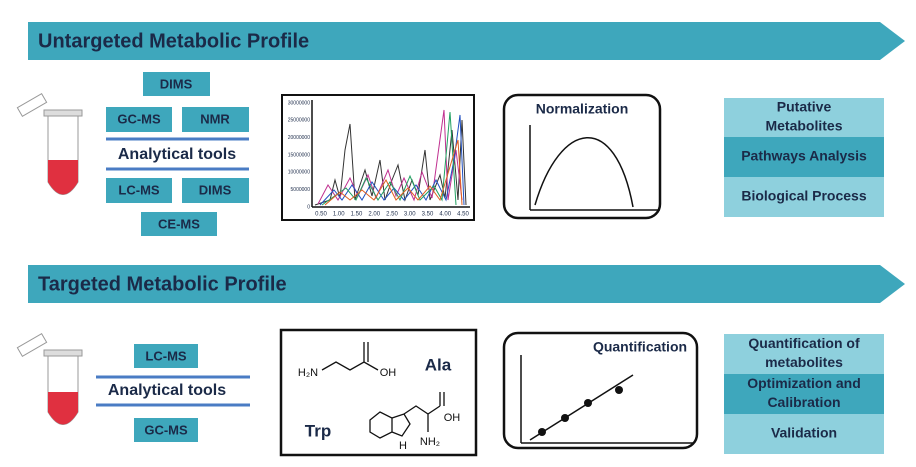  What do you see at coordinates (173, 41) in the screenshot?
I see `section-title: Untargeted Metabolic Profile` at bounding box center [173, 41].